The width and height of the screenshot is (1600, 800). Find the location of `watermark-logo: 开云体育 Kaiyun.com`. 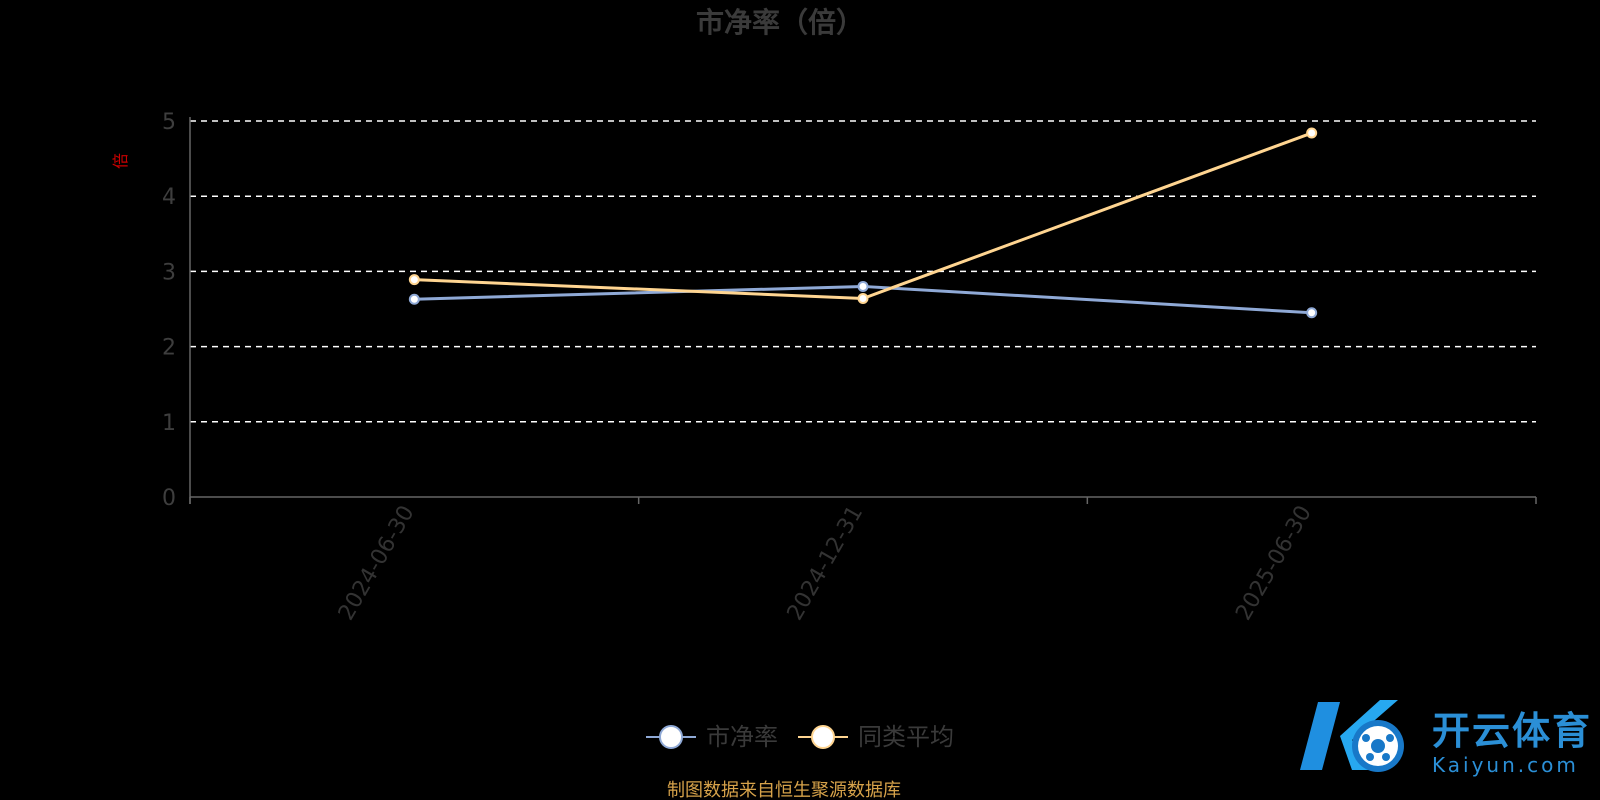

watermark-logo: 开云体育 Kaiyun.com is located at coordinates (1446, 738).